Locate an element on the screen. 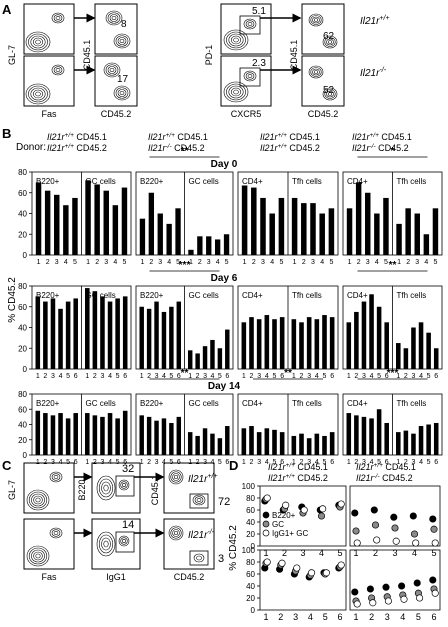  axis-label-cxcr5: CXCR5 is located at coordinates (246, 114).